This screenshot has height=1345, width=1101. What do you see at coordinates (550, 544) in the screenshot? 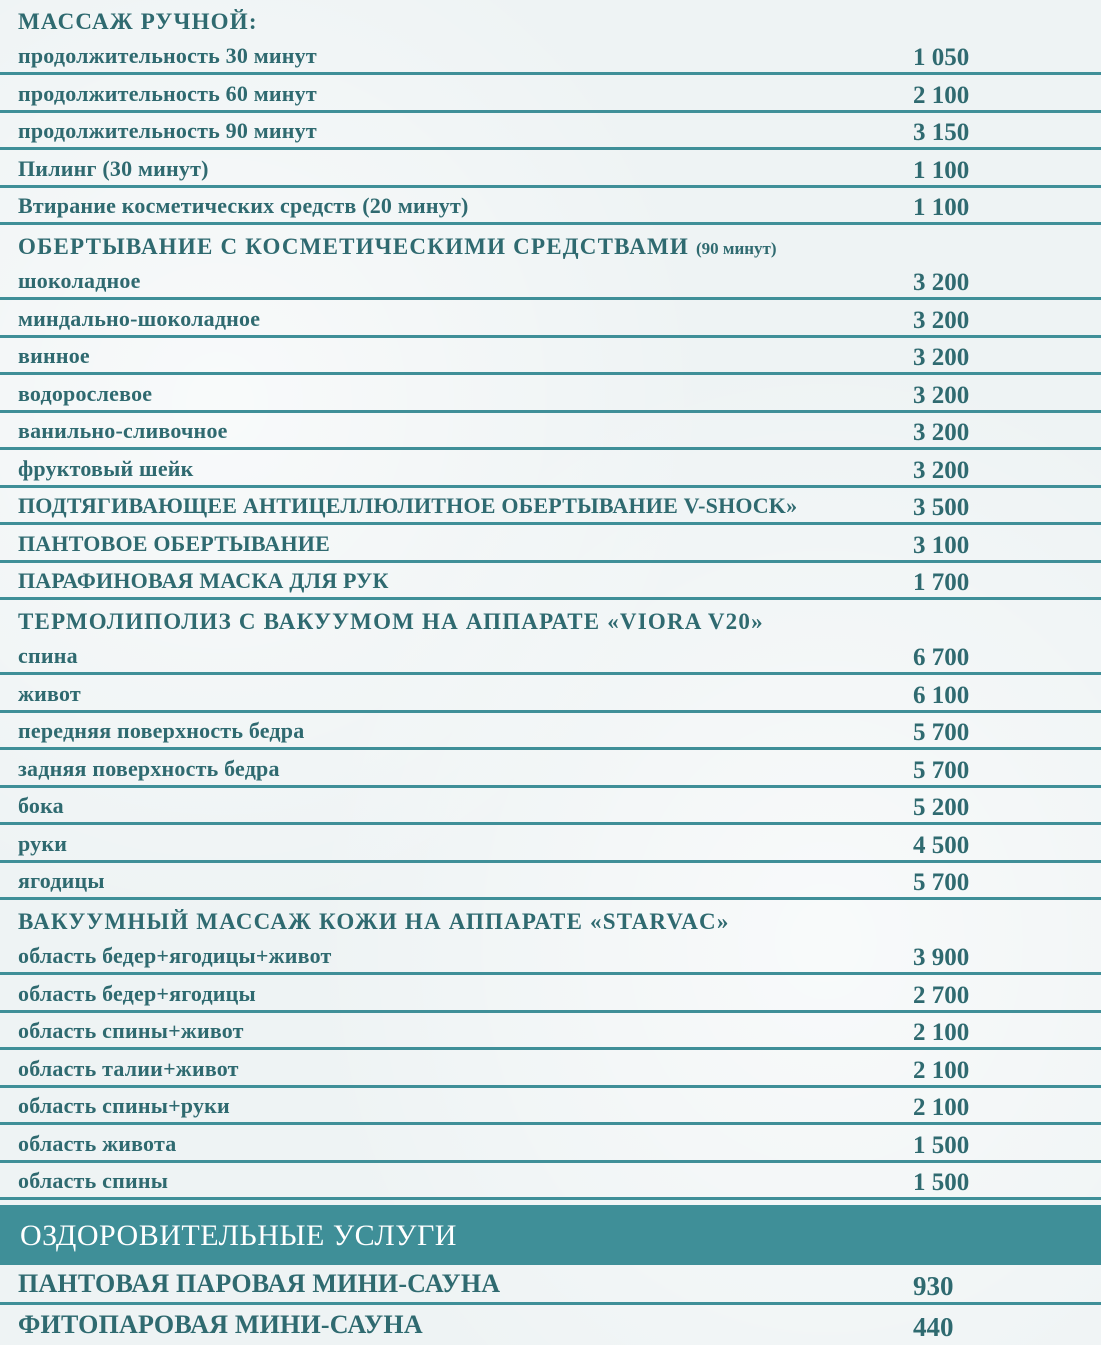
I see `price-row: ПАНТОВОЕ ОБЕРТЫВАНИЕ 3 100` at bounding box center [550, 544].